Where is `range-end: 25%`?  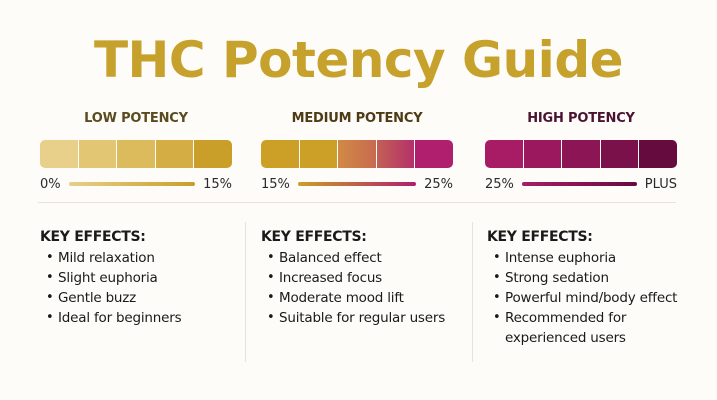
range-end: 25% is located at coordinates (438, 184).